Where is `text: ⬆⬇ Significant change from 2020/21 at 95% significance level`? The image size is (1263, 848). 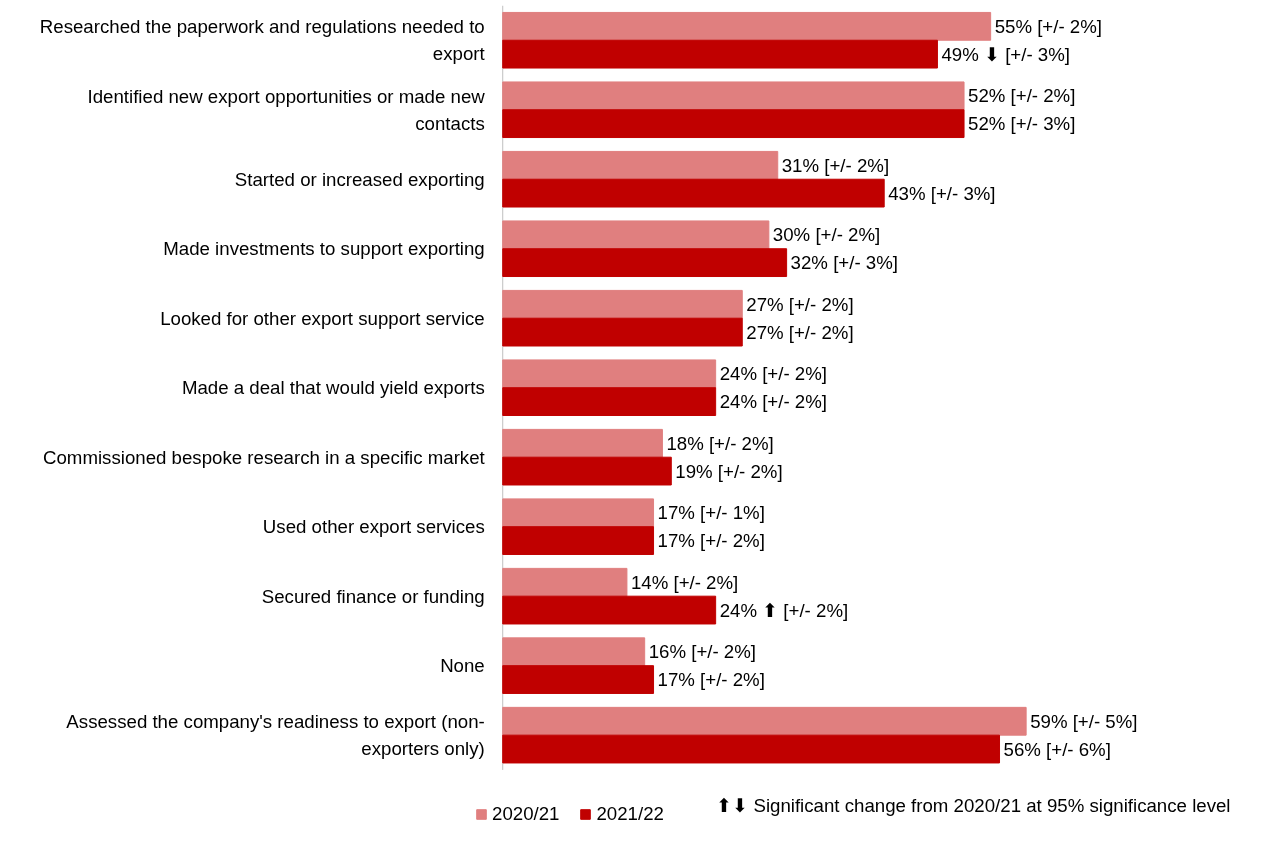 text: ⬆⬇ Significant change from 2020/21 at 95% significance level is located at coordinates (973, 805).